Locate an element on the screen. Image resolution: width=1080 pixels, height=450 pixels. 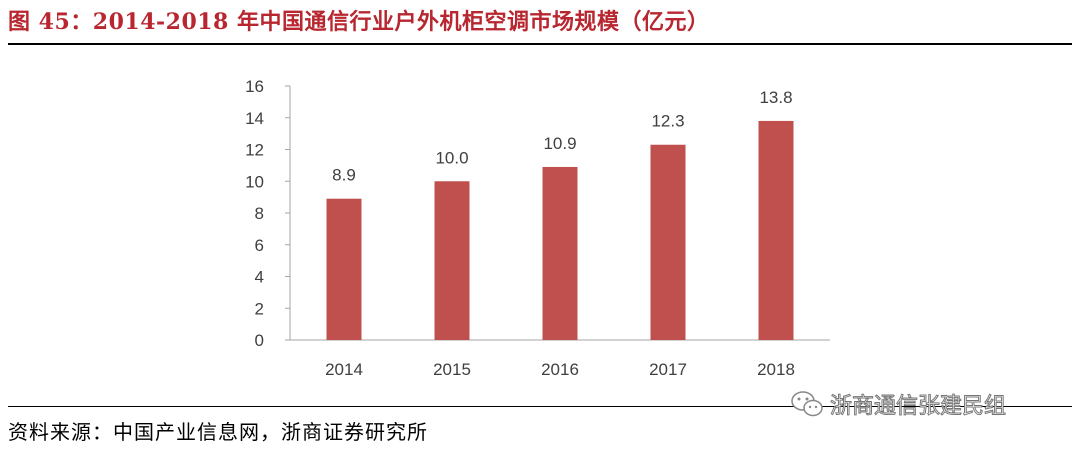
y-tick-label: 4 is located at coordinates (259, 277).